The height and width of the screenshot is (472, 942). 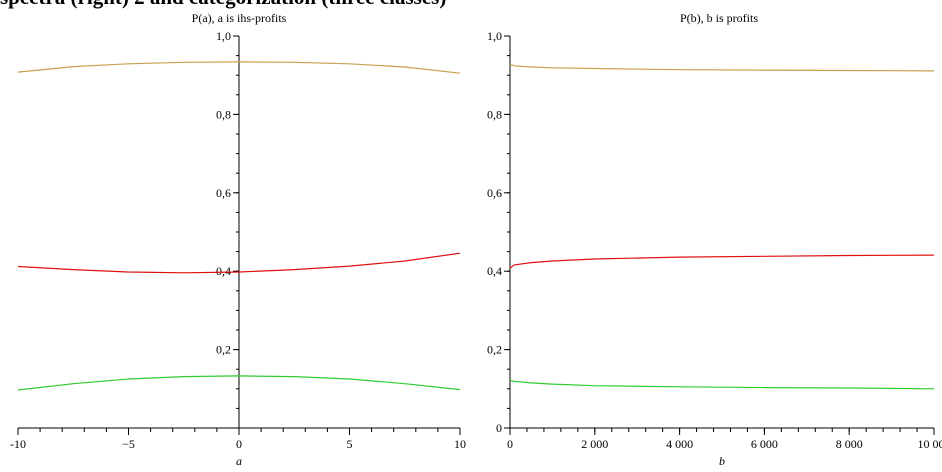 What do you see at coordinates (494, 114) in the screenshot?
I see `chart-right-y-tick-label: 0,8` at bounding box center [494, 114].